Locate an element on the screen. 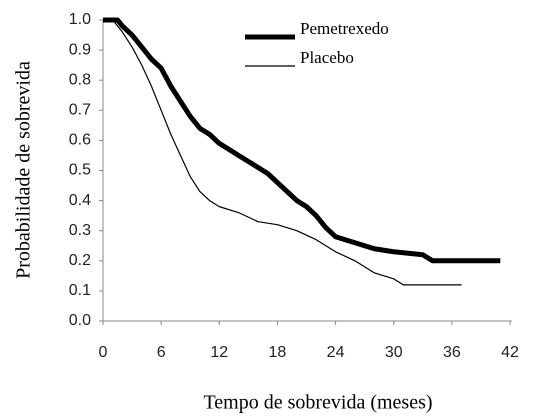 This screenshot has width=535, height=417. y-tick-label: 0.1 is located at coordinates (80, 290).